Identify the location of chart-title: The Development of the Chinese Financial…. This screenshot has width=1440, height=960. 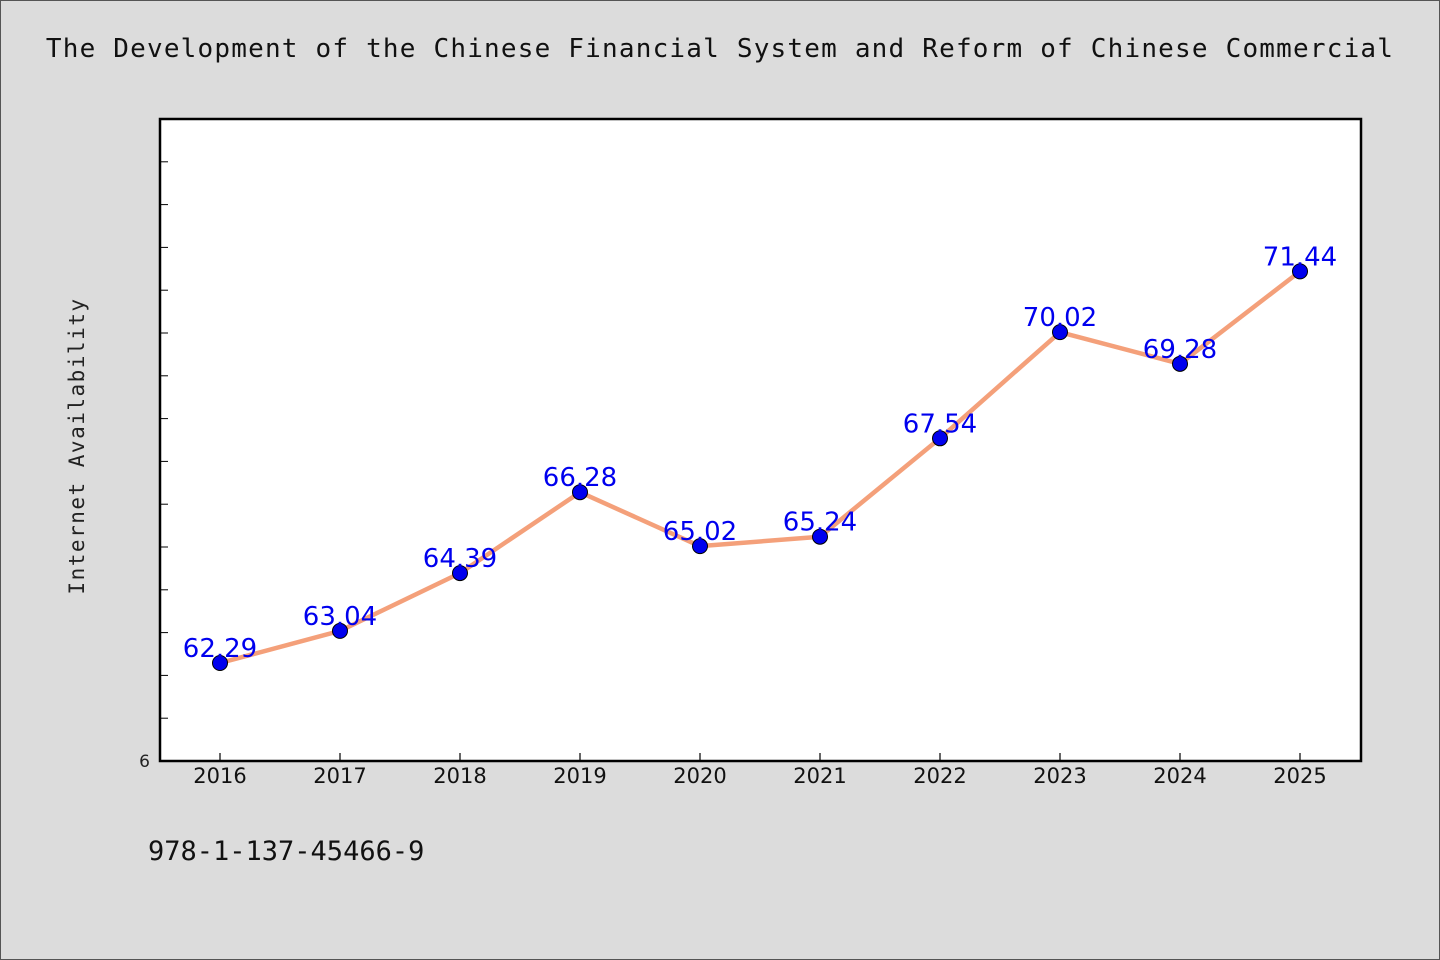
(720, 49).